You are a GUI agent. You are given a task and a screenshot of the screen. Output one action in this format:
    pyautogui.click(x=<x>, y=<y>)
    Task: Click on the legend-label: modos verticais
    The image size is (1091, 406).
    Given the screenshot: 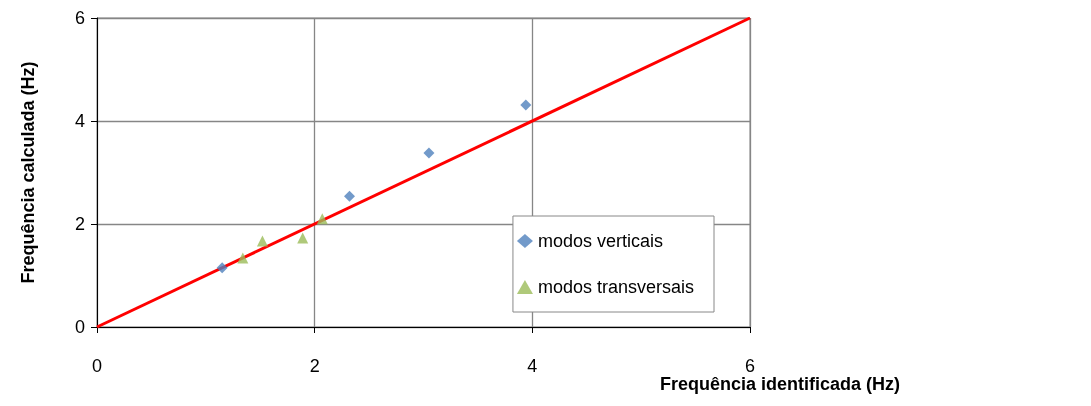 What is the action you would take?
    pyautogui.click(x=600, y=241)
    